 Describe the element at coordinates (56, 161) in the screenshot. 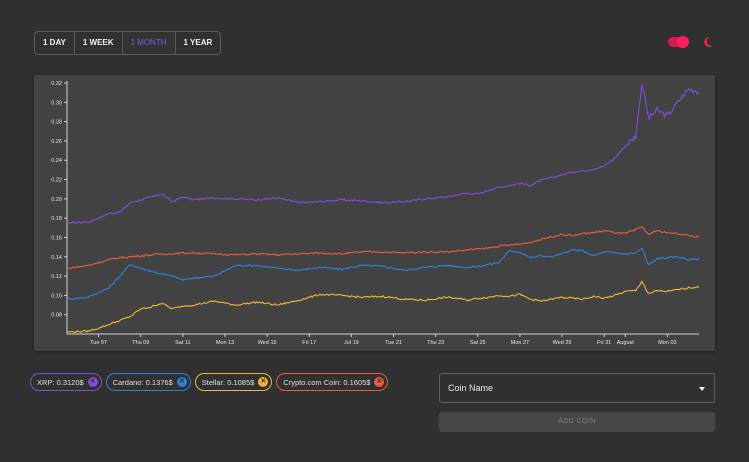

I see `y-tick-label: 0.24` at that location.